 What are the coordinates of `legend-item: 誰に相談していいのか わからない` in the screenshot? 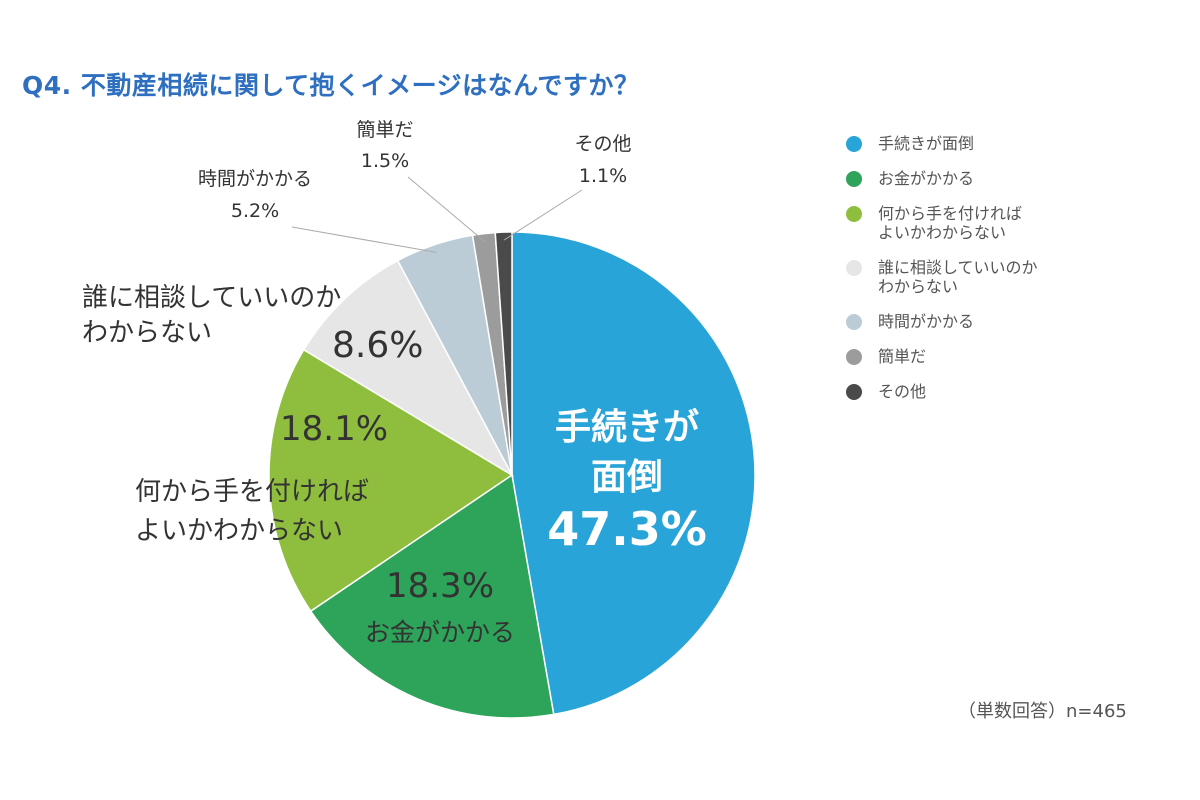 It's located at (991, 277).